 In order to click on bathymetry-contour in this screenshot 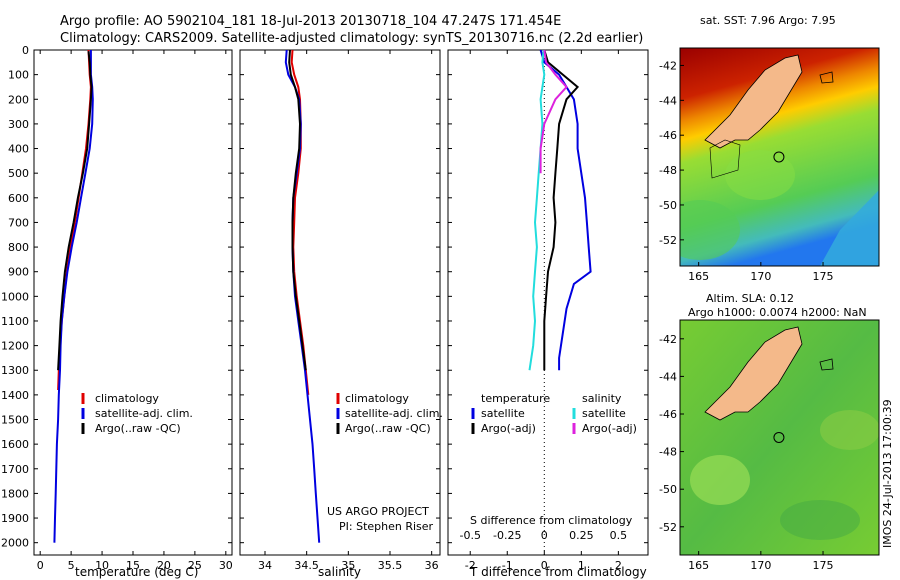, I will do `click(725, 159)`.